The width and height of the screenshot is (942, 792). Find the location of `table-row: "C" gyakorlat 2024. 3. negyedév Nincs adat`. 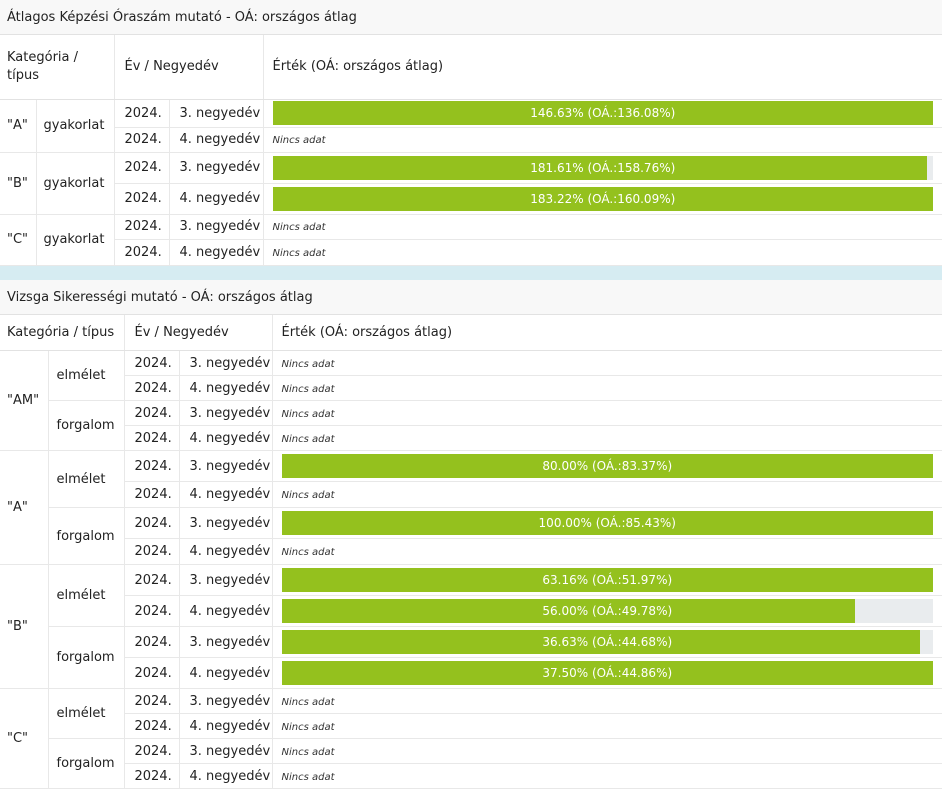

table-row: "C" gyakorlat 2024. 3. negyedév Nincs adat is located at coordinates (471, 240).